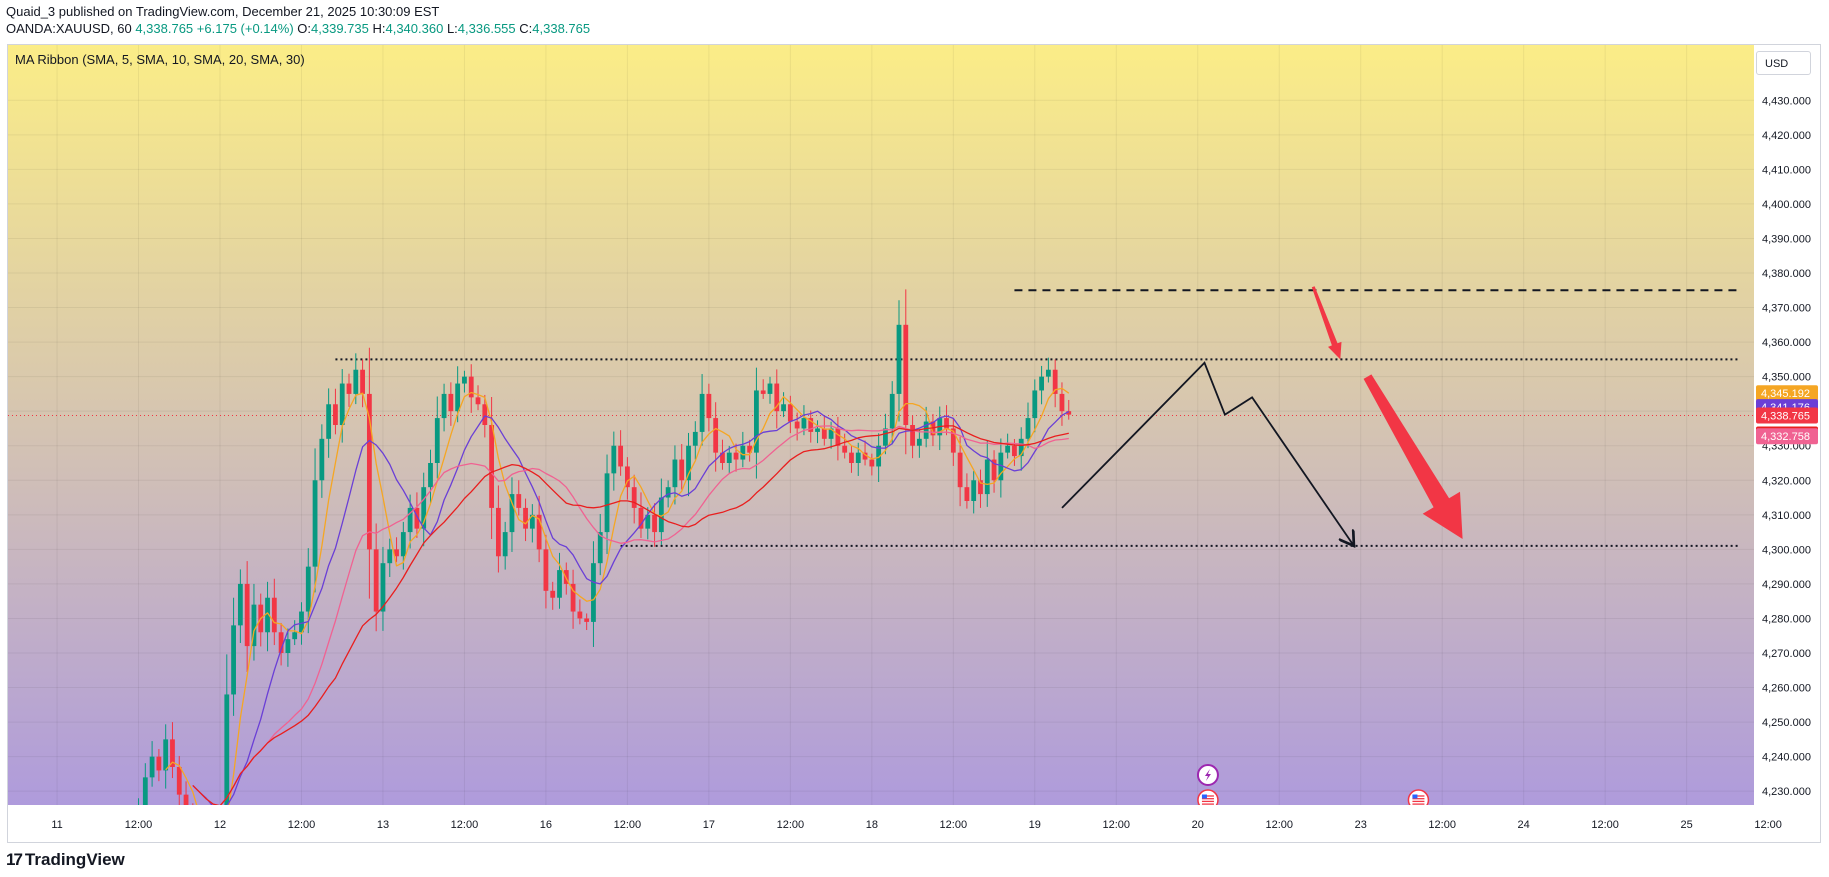  I want to click on price-change: +6.175 (+0.14%), so click(245, 28).